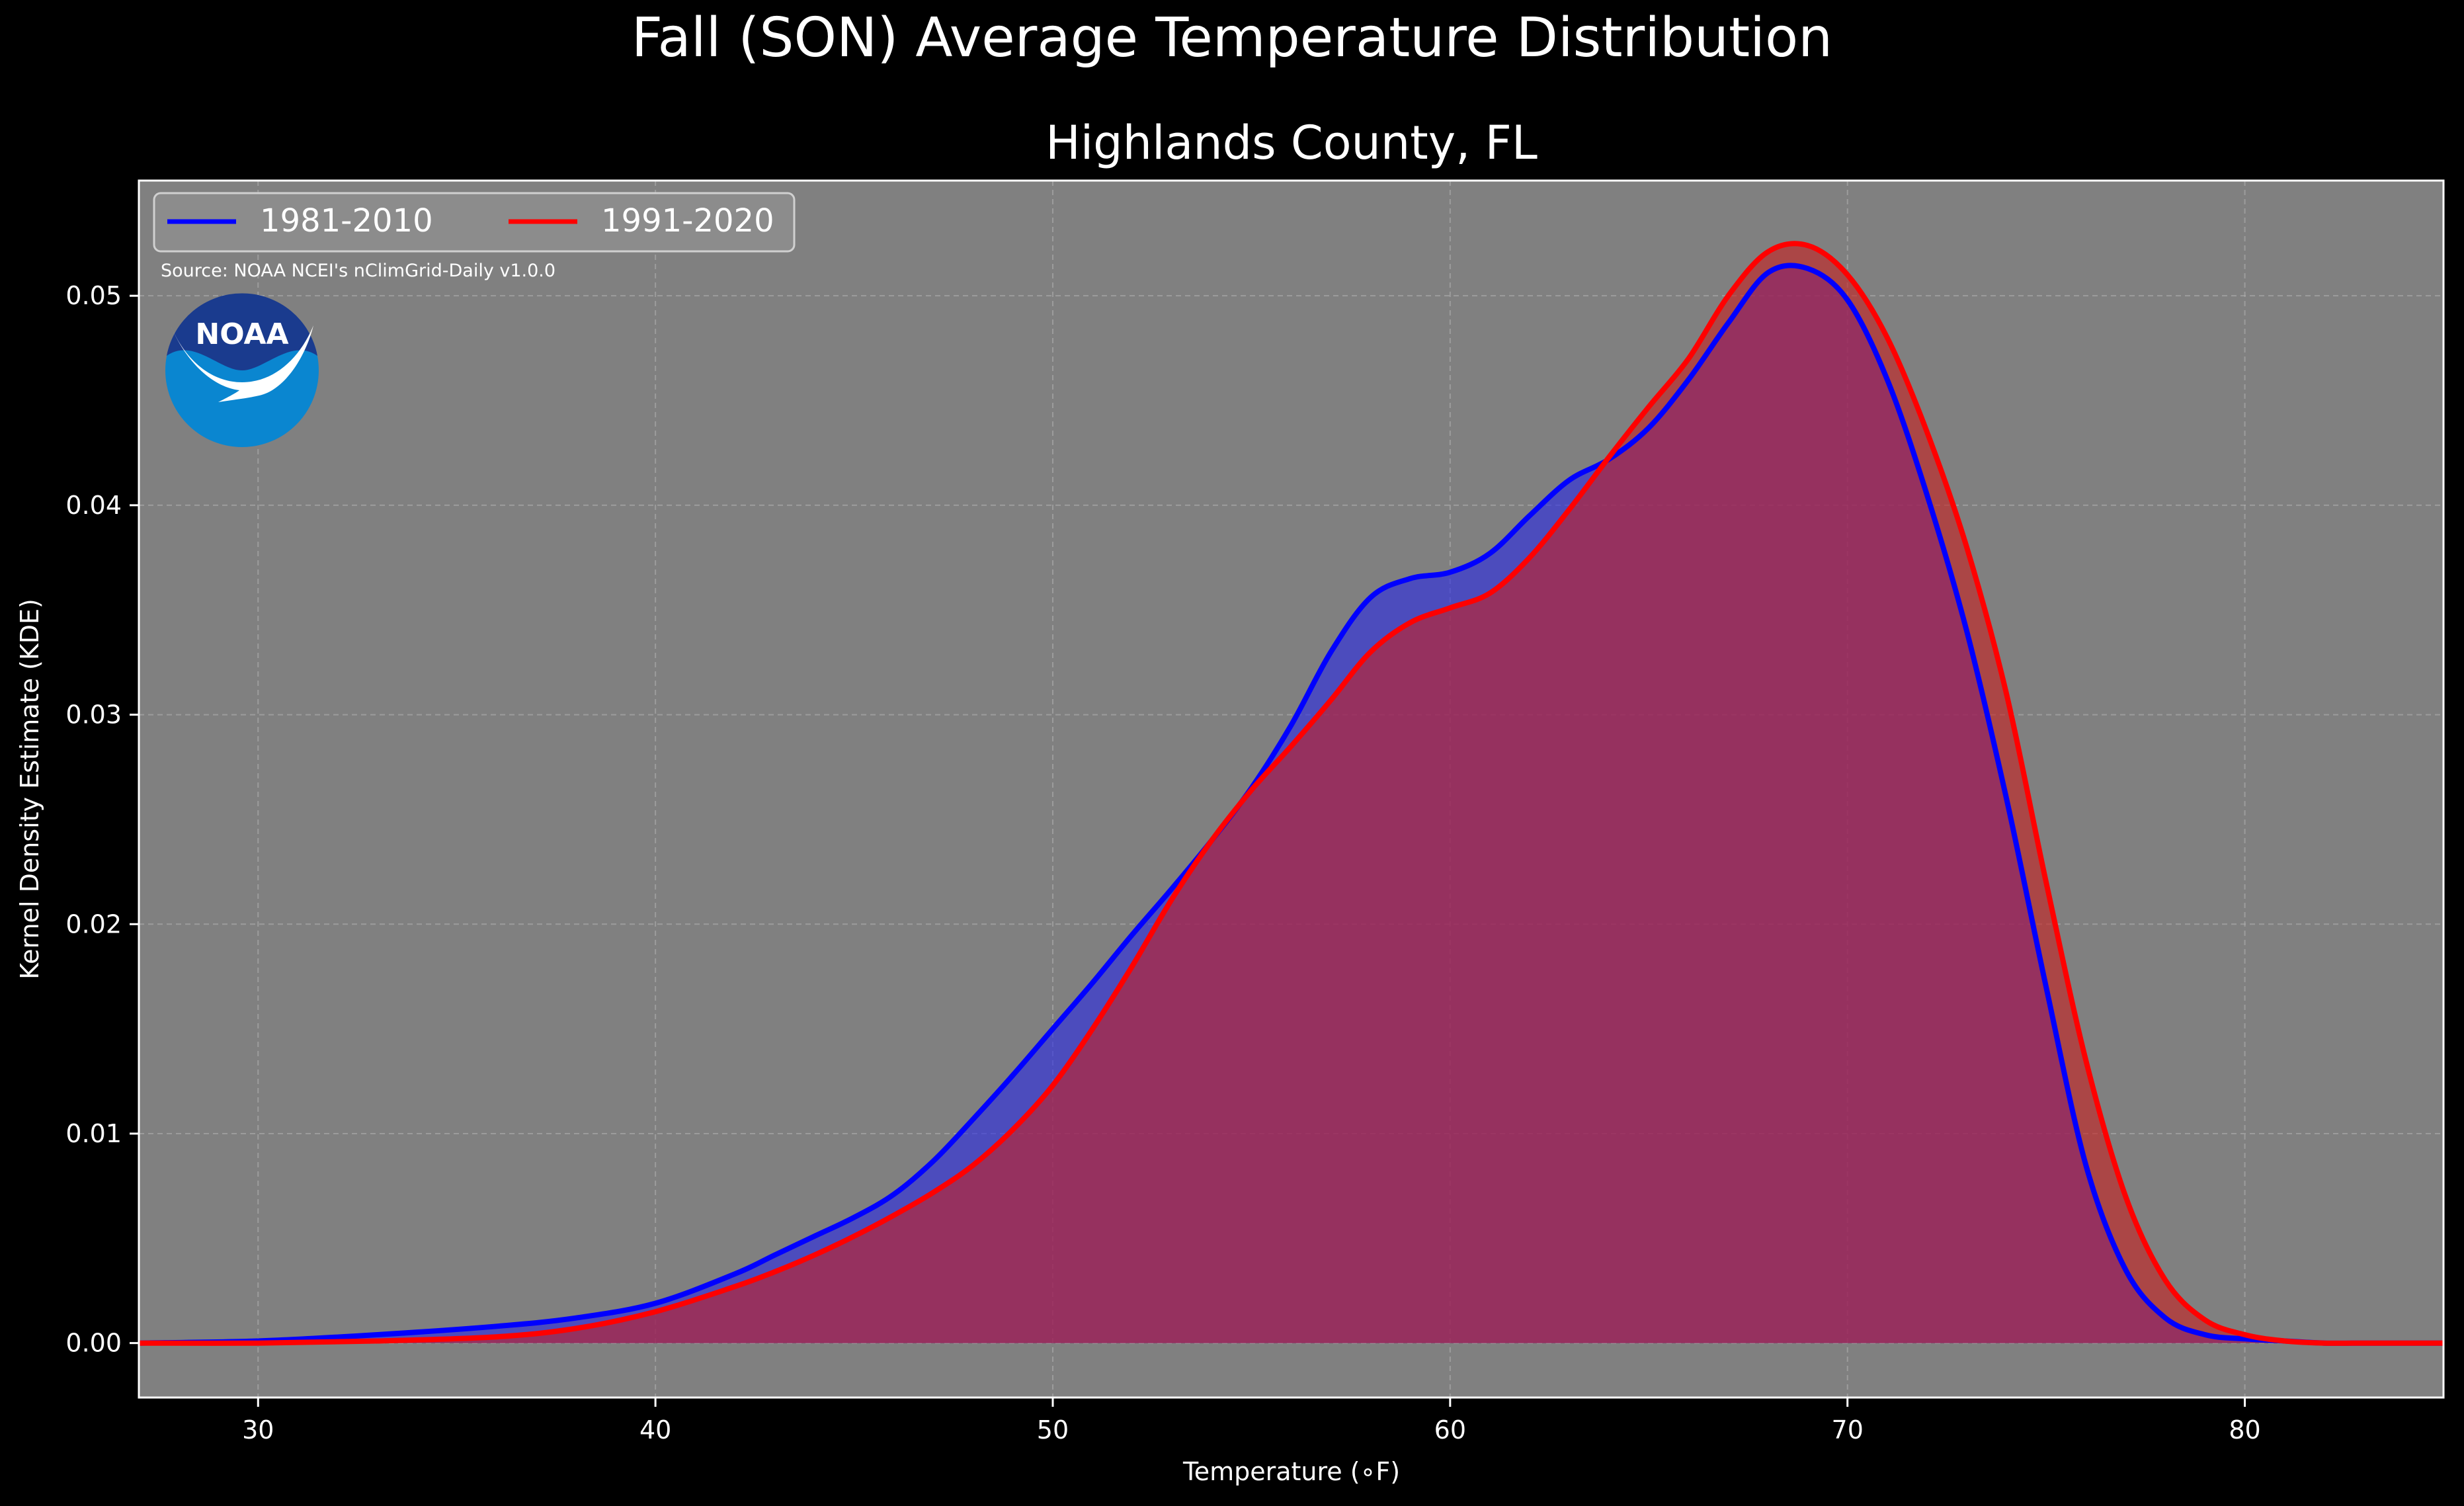 The image size is (2464, 1506). I want to click on y-tick-label: 0.03, so click(94, 715).